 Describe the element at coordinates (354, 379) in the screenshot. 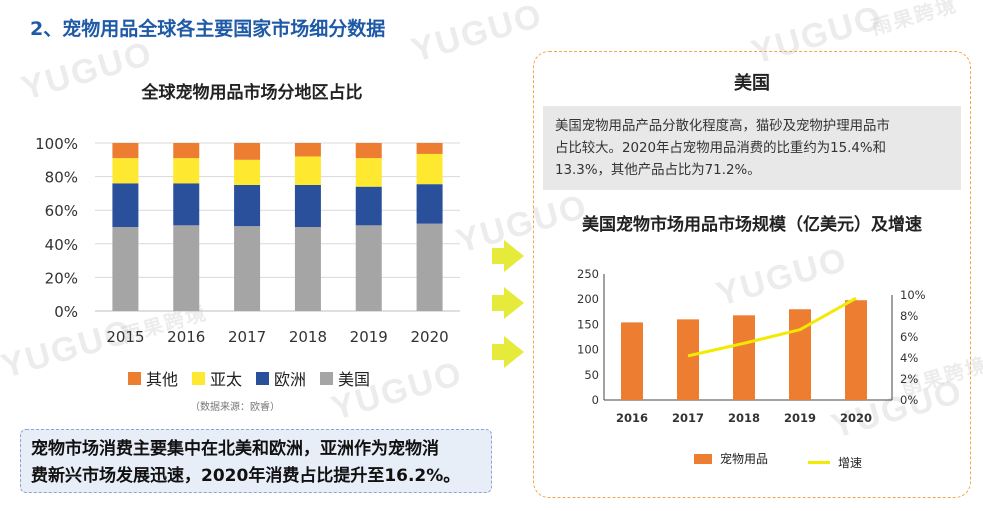

I see `legend-label: 美国` at that location.